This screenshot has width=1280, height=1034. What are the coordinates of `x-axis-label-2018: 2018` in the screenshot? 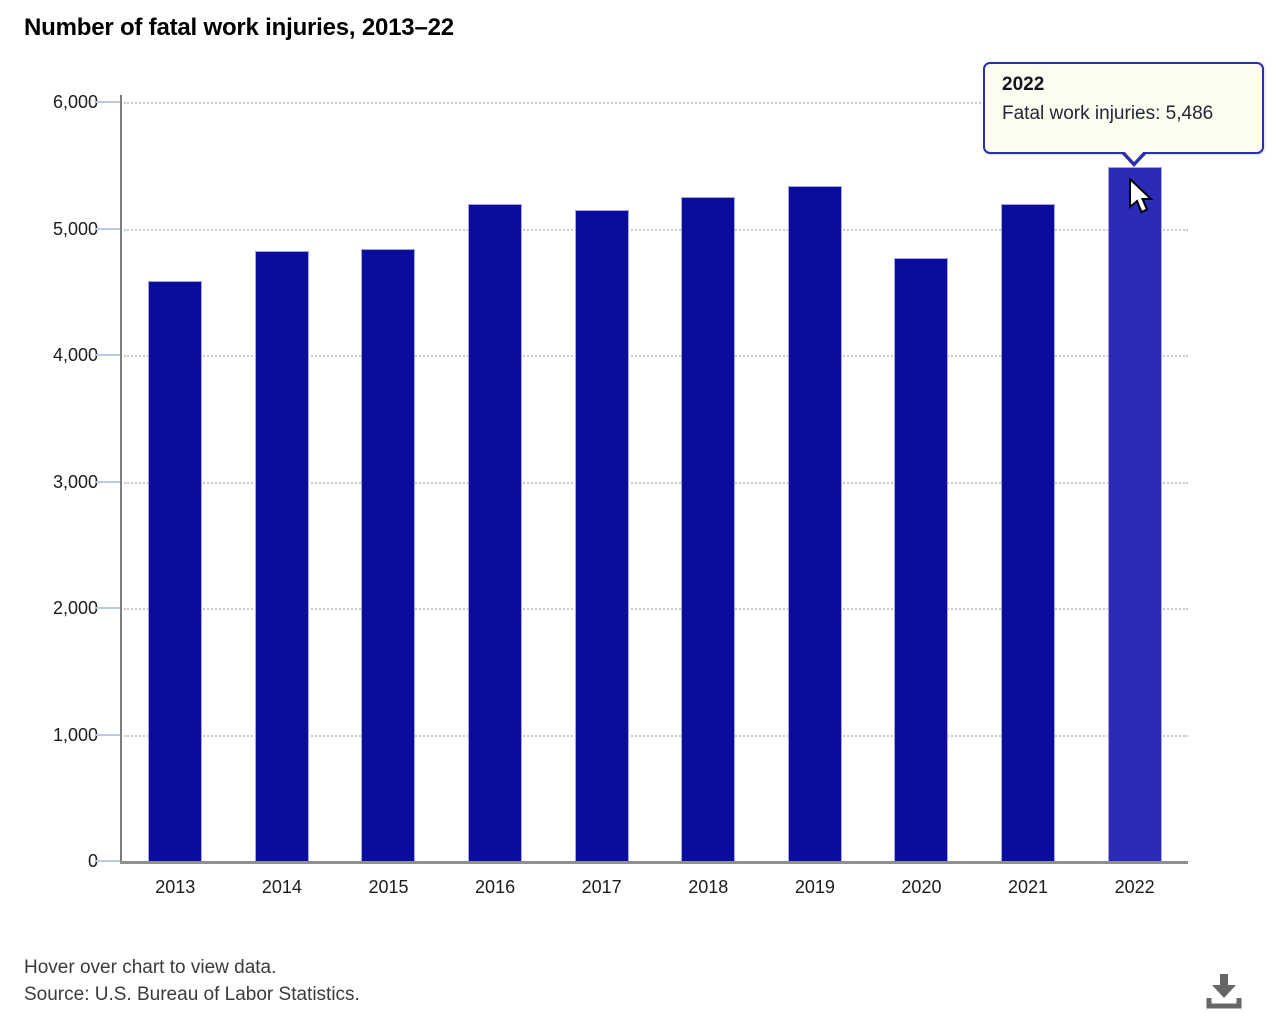 It's located at (708, 887).